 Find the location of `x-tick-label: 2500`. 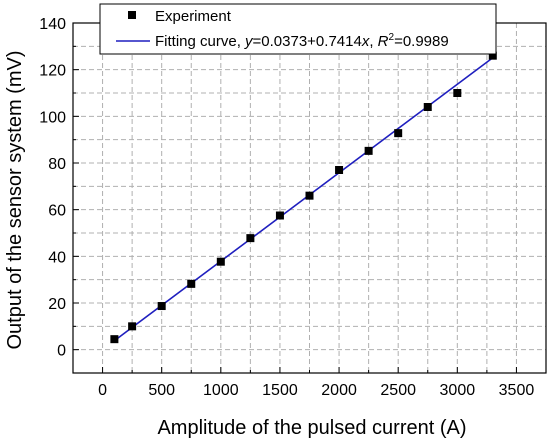

x-tick-label: 2500 is located at coordinates (398, 390).